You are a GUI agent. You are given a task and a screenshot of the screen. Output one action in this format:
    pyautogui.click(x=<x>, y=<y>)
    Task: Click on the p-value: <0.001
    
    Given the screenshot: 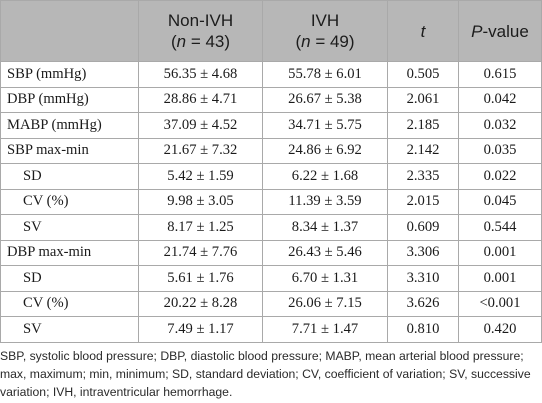 What is the action you would take?
    pyautogui.click(x=500, y=303)
    